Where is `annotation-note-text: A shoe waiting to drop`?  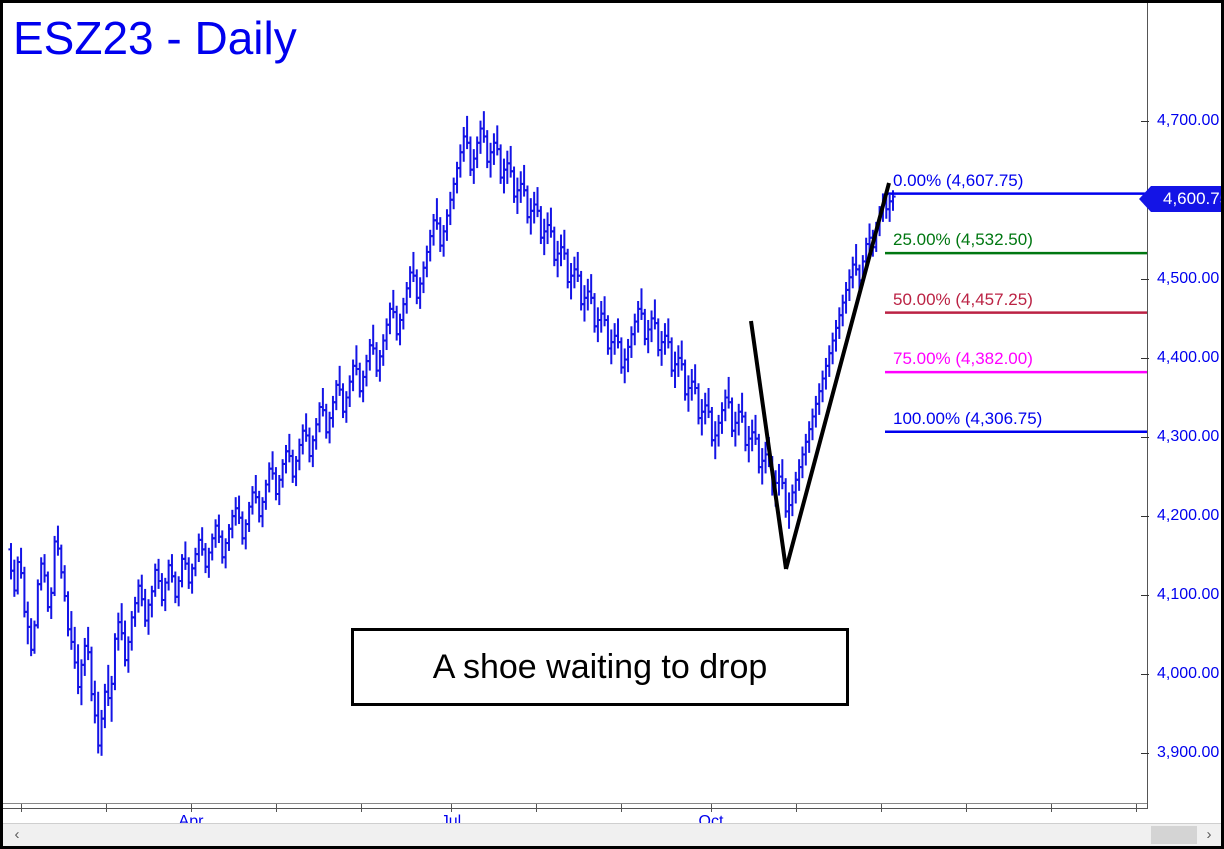 annotation-note-text: A shoe waiting to drop is located at coordinates (600, 666).